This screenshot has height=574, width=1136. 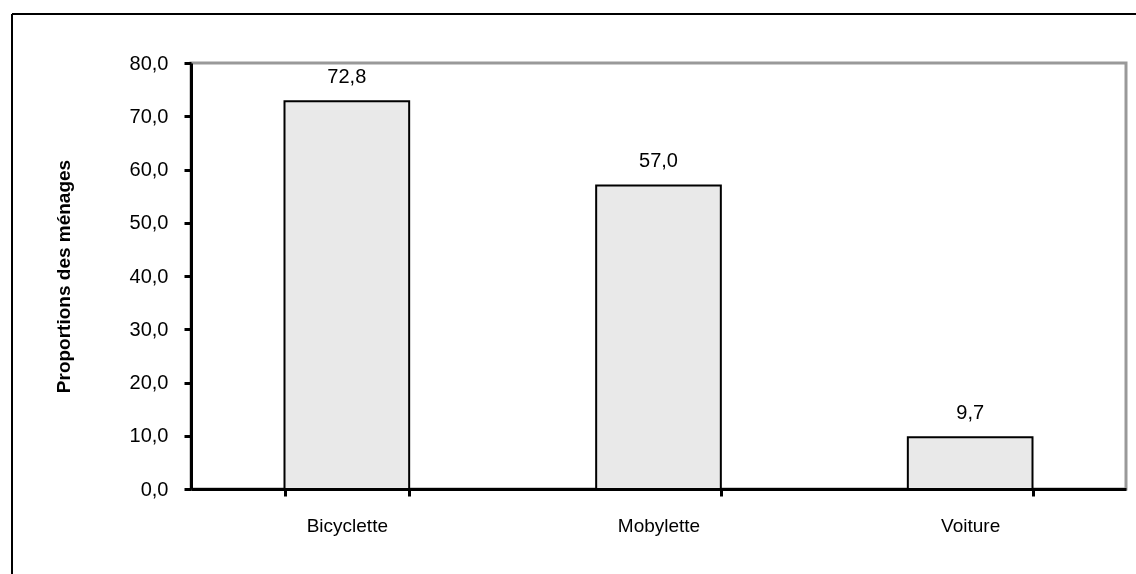 I want to click on y-tick-label: 40,0, so click(x=149, y=275).